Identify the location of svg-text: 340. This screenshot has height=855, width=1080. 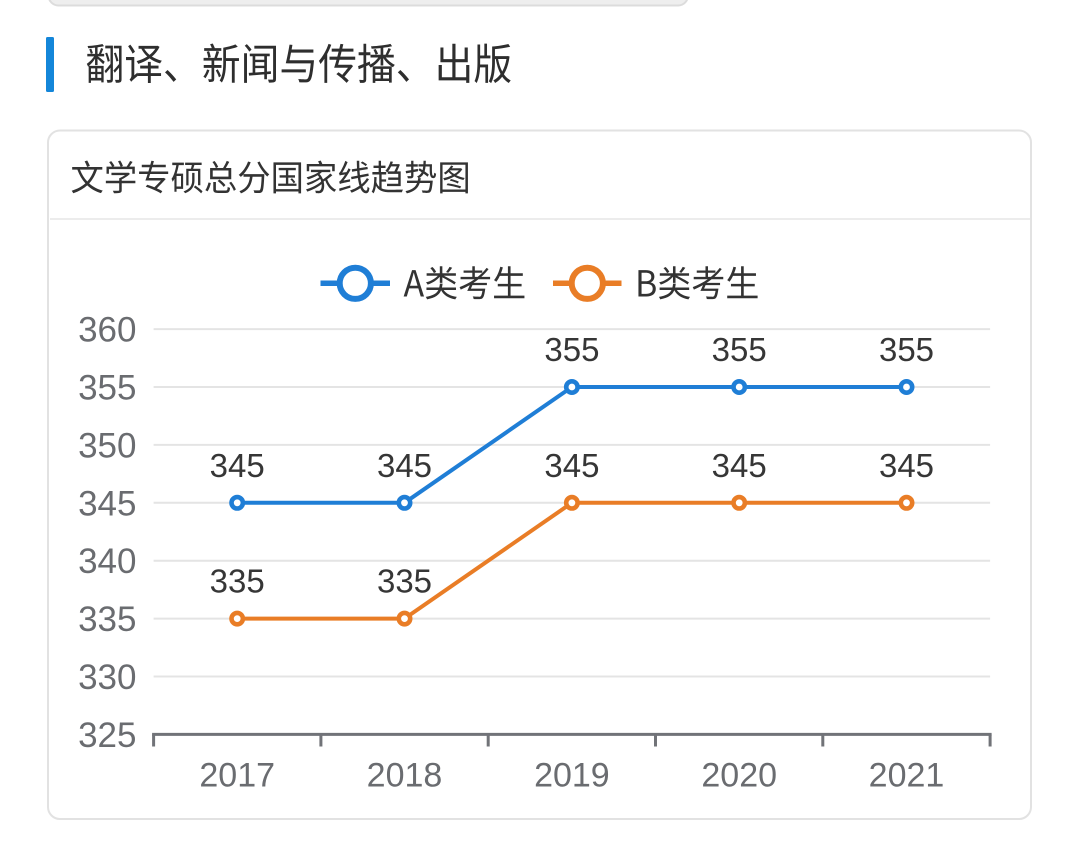
(107, 561).